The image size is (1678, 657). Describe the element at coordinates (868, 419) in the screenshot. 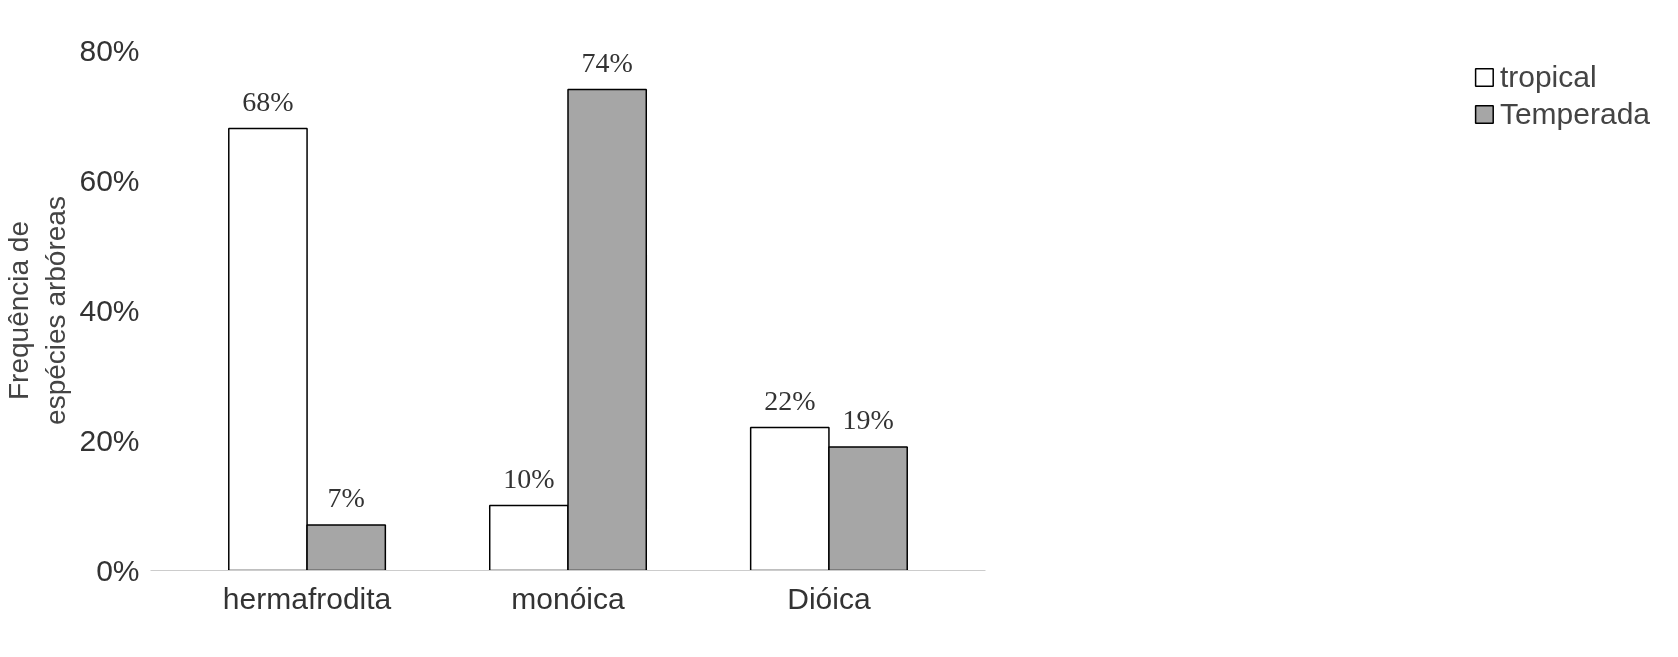

I see `data-label: 19%` at that location.